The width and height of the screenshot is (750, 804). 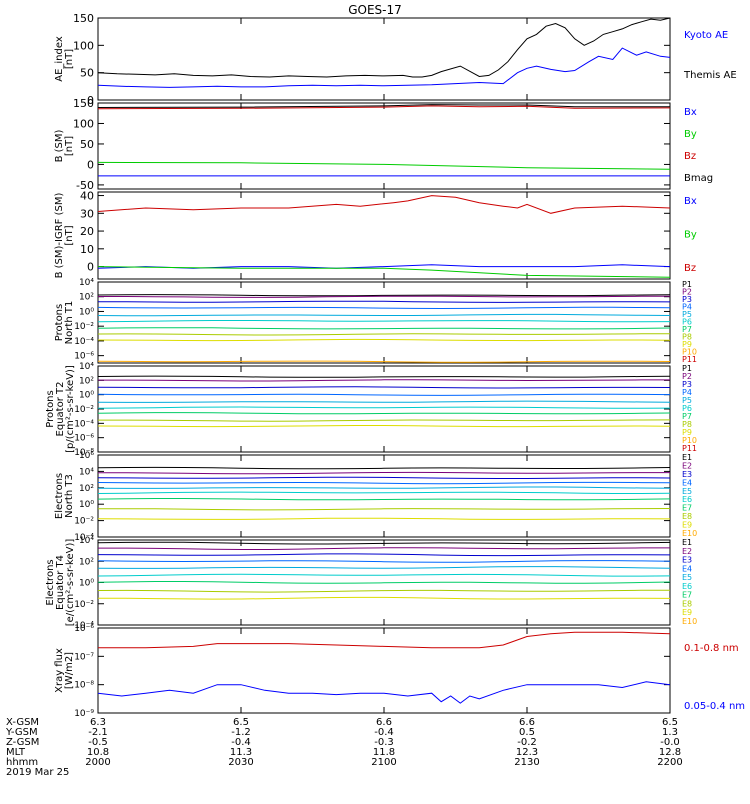 I want to click on legend-label: P8, so click(x=687, y=424).